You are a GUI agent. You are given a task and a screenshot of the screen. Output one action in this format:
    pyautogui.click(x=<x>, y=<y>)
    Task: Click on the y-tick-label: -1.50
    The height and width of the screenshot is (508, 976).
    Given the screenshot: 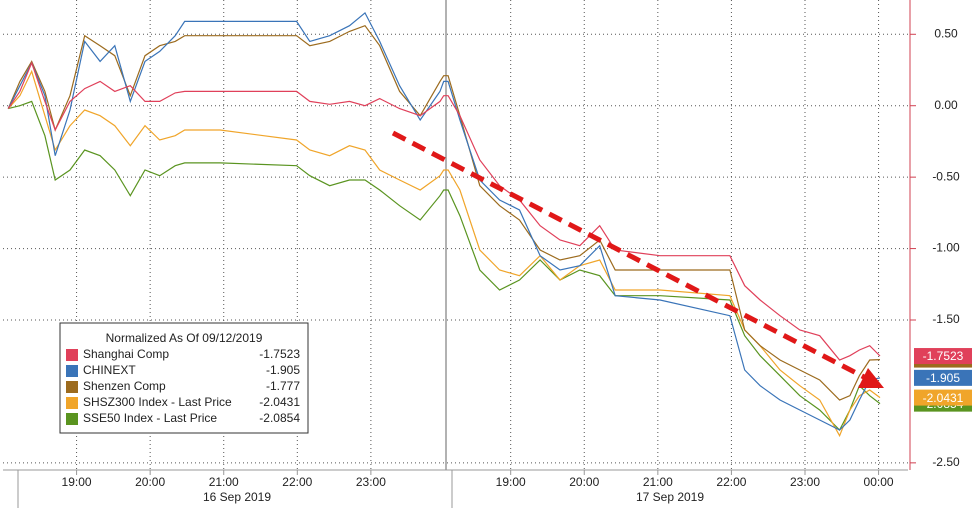 What is the action you would take?
    pyautogui.click(x=946, y=319)
    